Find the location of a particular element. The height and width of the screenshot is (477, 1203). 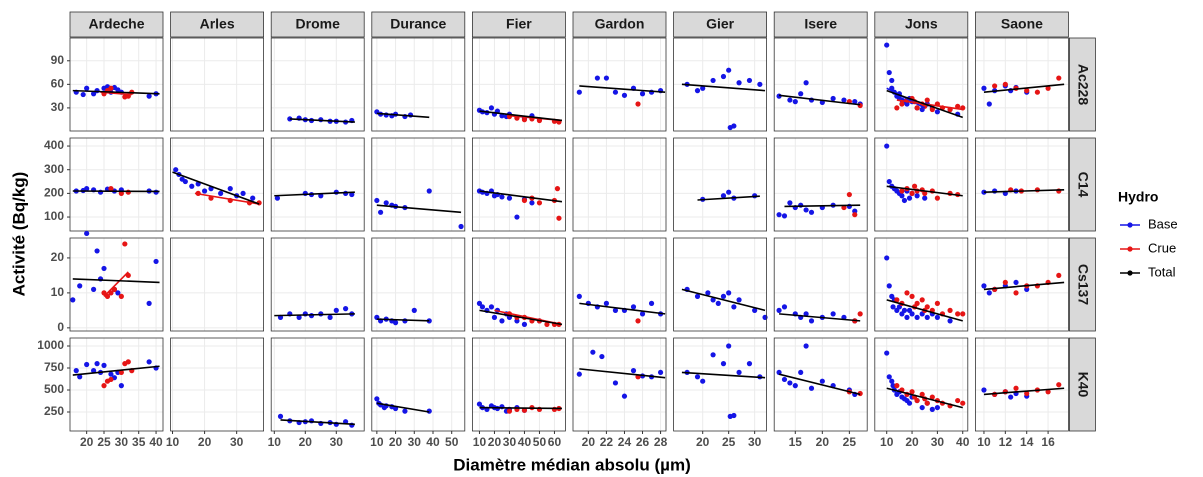

y-tick-label: 400 is located at coordinates (54, 145).